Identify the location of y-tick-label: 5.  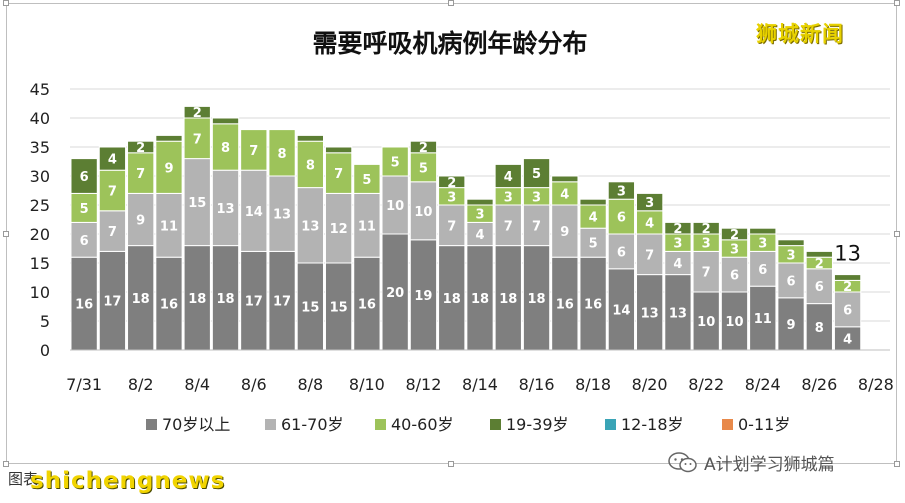
(45, 321).